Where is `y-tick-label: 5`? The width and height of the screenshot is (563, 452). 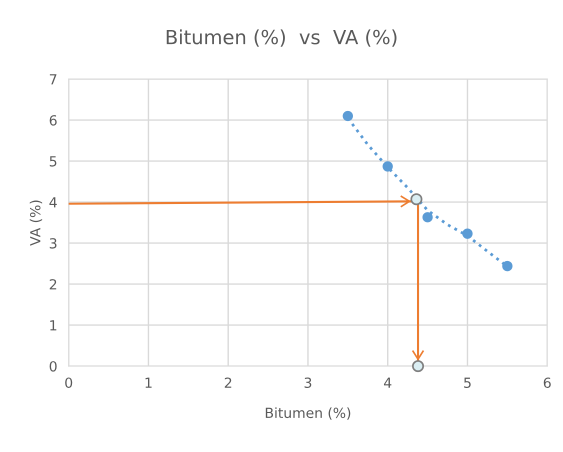
y-tick-label: 5 is located at coordinates (53, 161).